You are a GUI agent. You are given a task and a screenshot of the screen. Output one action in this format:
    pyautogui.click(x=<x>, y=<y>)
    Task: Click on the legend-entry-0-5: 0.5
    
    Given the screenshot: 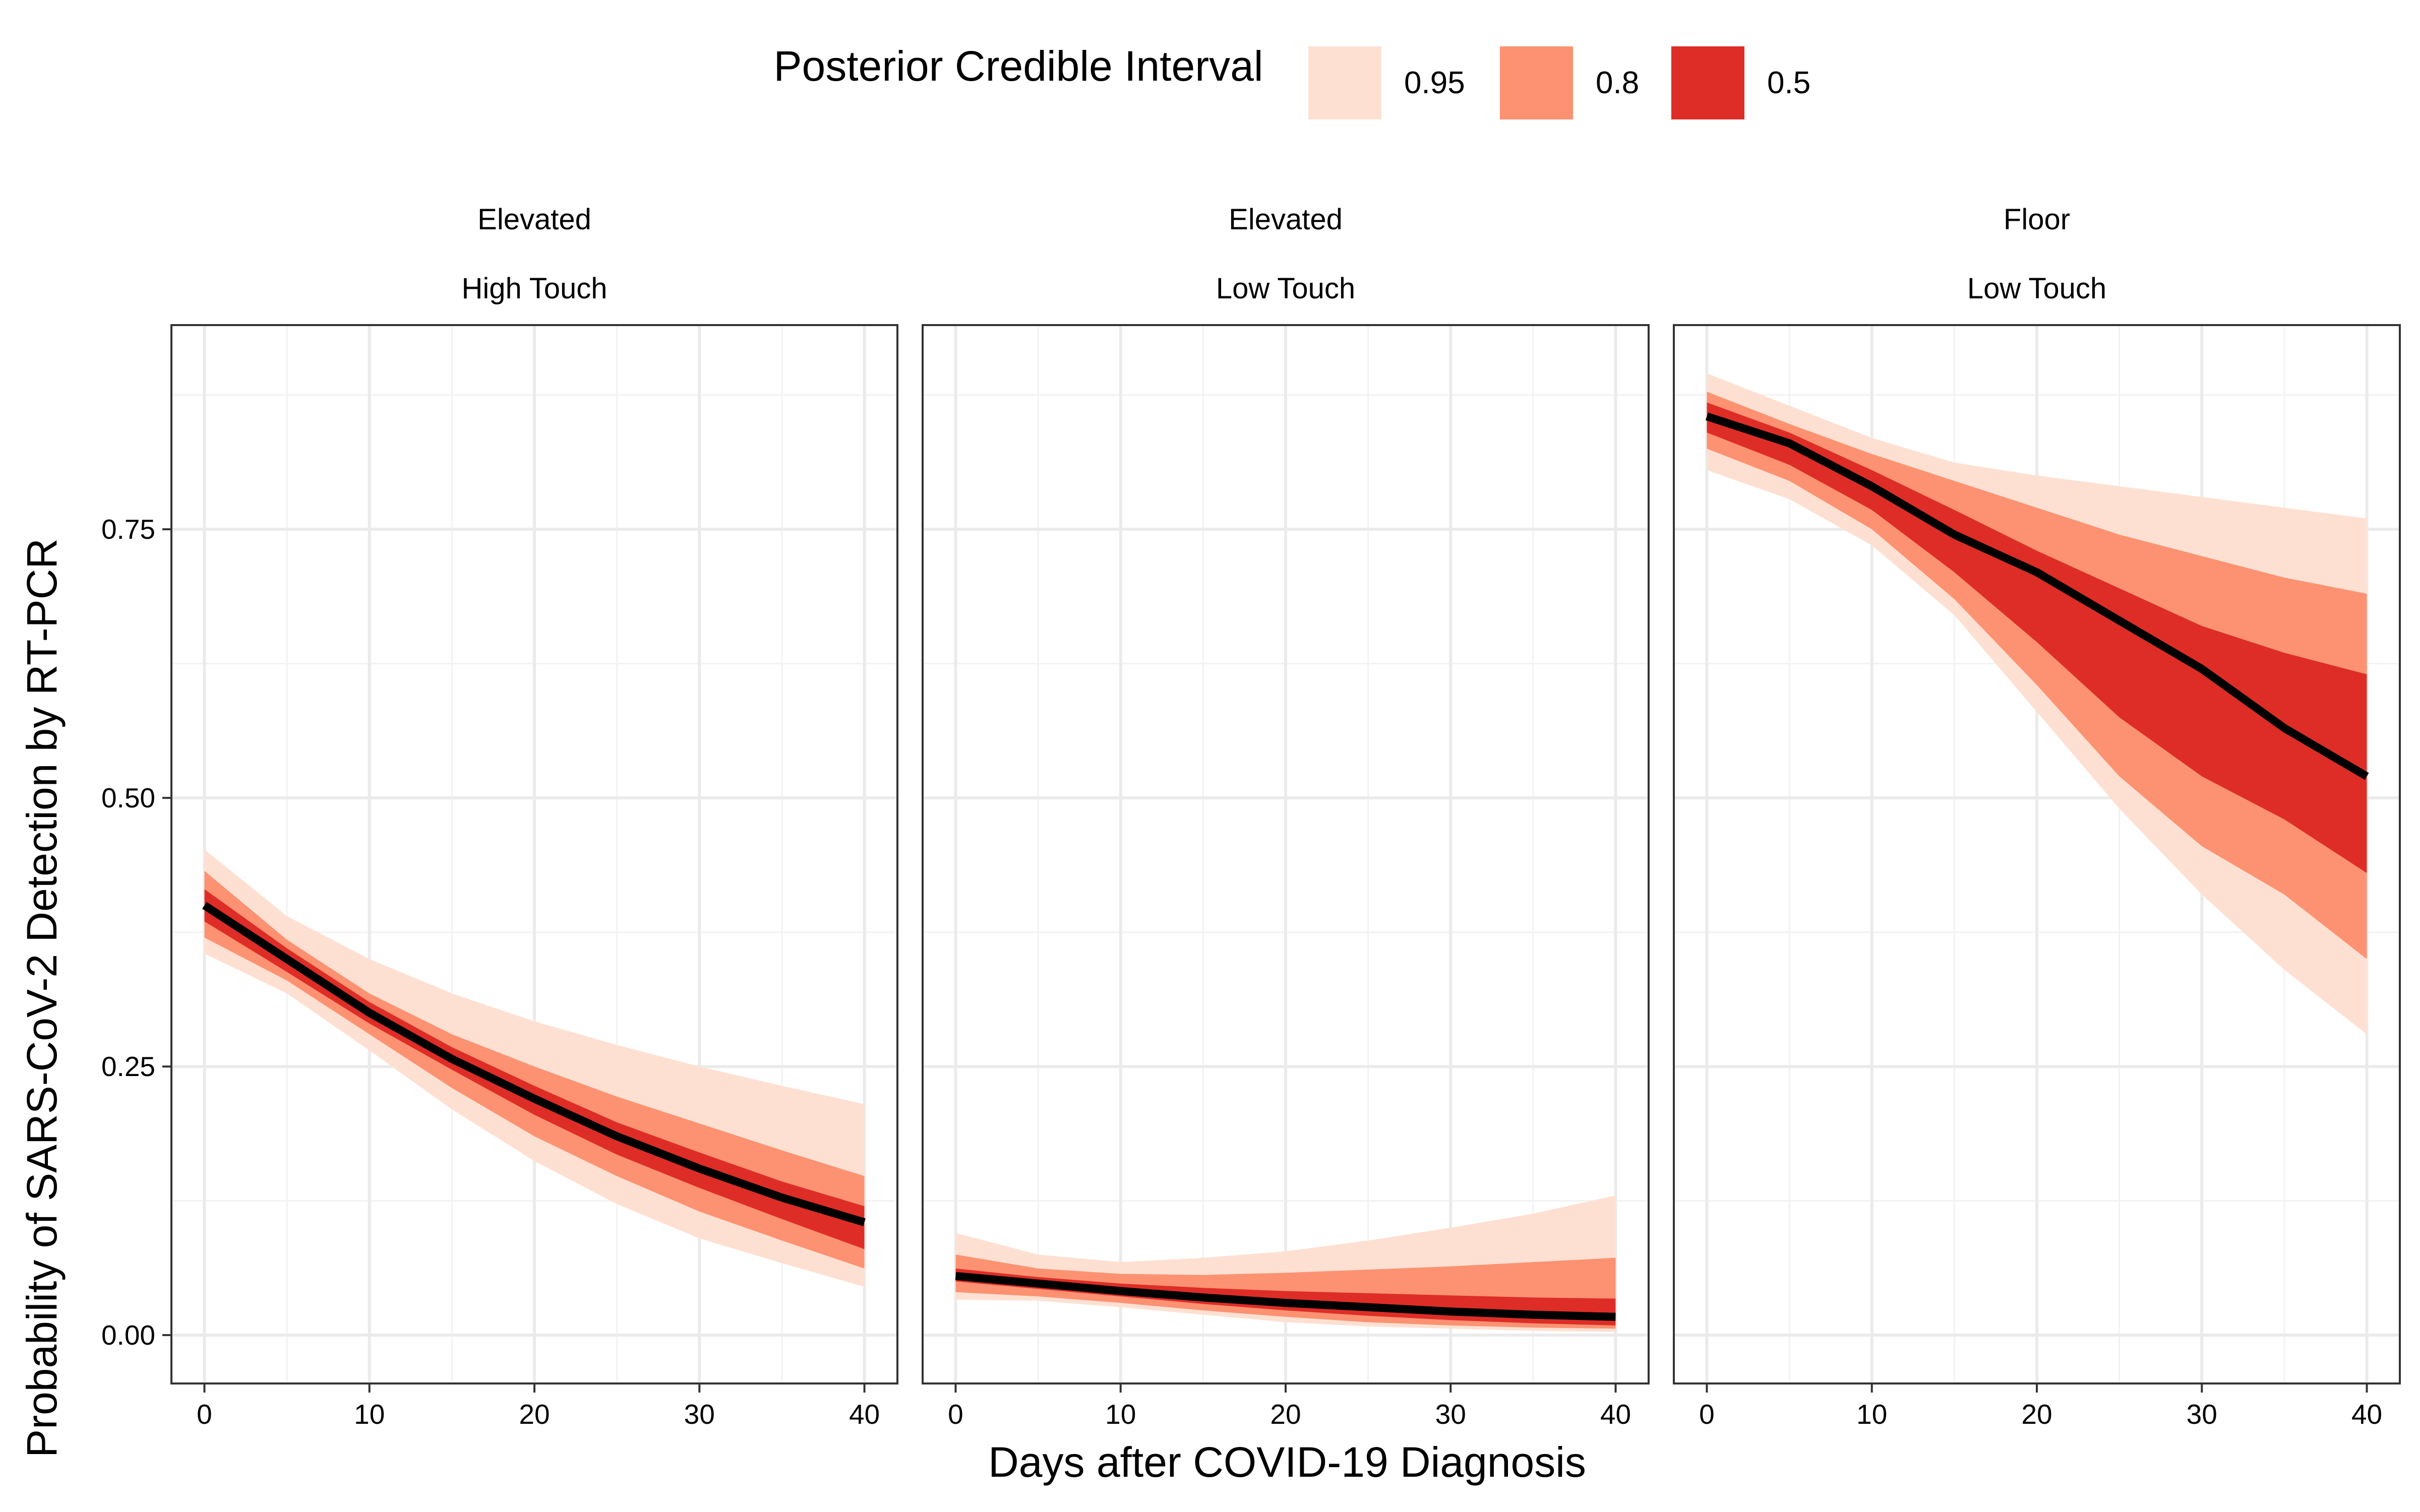 What is the action you would take?
    pyautogui.click(x=1740, y=83)
    